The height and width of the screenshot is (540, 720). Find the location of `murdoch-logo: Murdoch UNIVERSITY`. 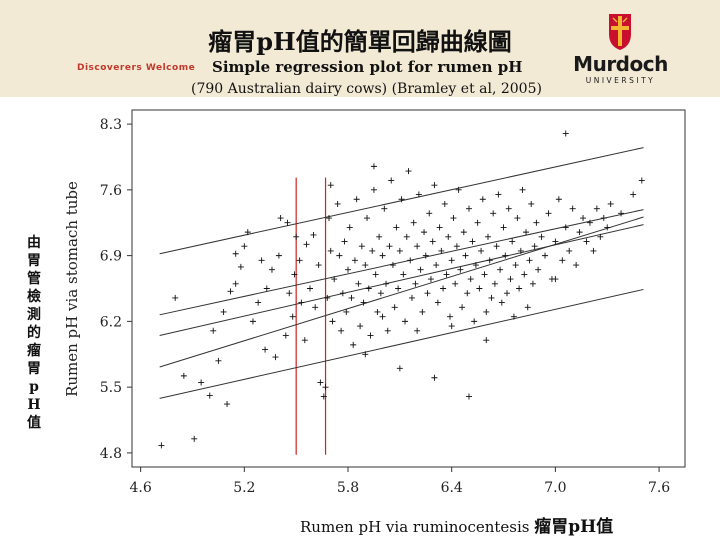

murdoch-logo: Murdoch UNIVERSITY is located at coordinates (620, 49).